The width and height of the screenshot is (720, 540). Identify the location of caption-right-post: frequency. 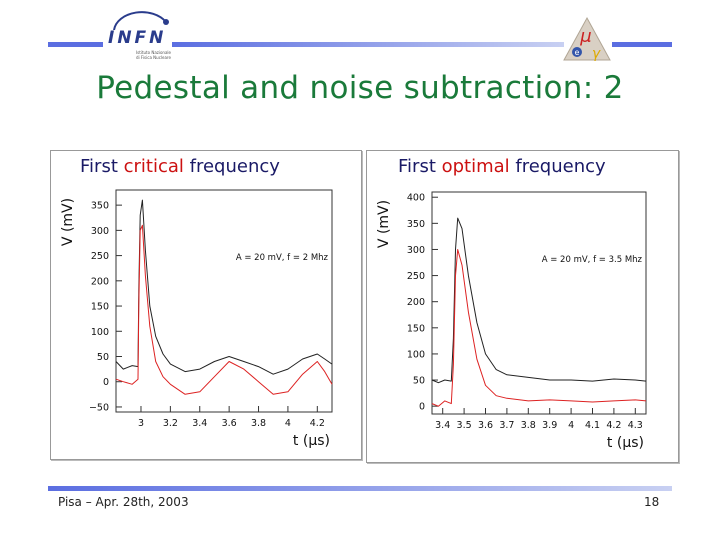
(557, 166).